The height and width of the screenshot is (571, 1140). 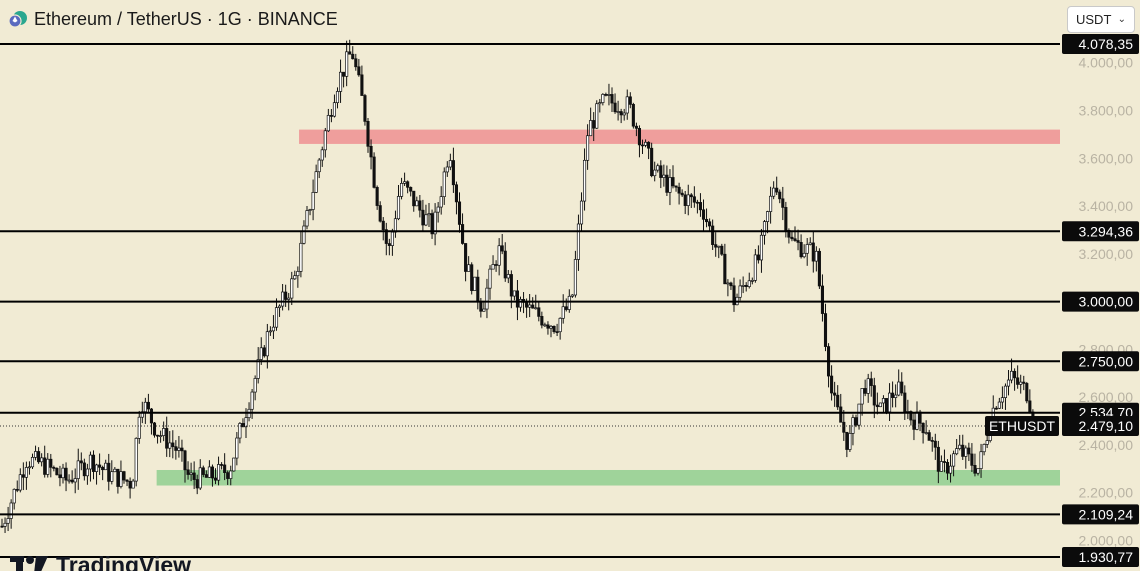 What do you see at coordinates (1100, 301) in the screenshot?
I see `level-price-label: 3.000,00` at bounding box center [1100, 301].